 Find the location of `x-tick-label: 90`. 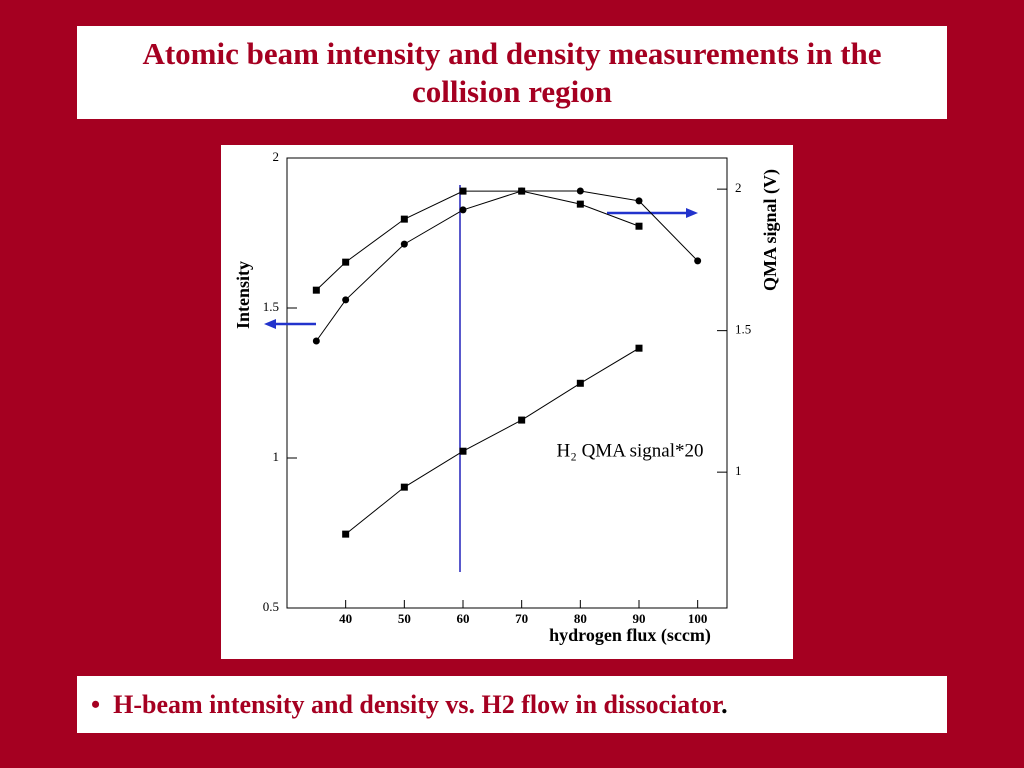

x-tick-label: 90 is located at coordinates (639, 618).